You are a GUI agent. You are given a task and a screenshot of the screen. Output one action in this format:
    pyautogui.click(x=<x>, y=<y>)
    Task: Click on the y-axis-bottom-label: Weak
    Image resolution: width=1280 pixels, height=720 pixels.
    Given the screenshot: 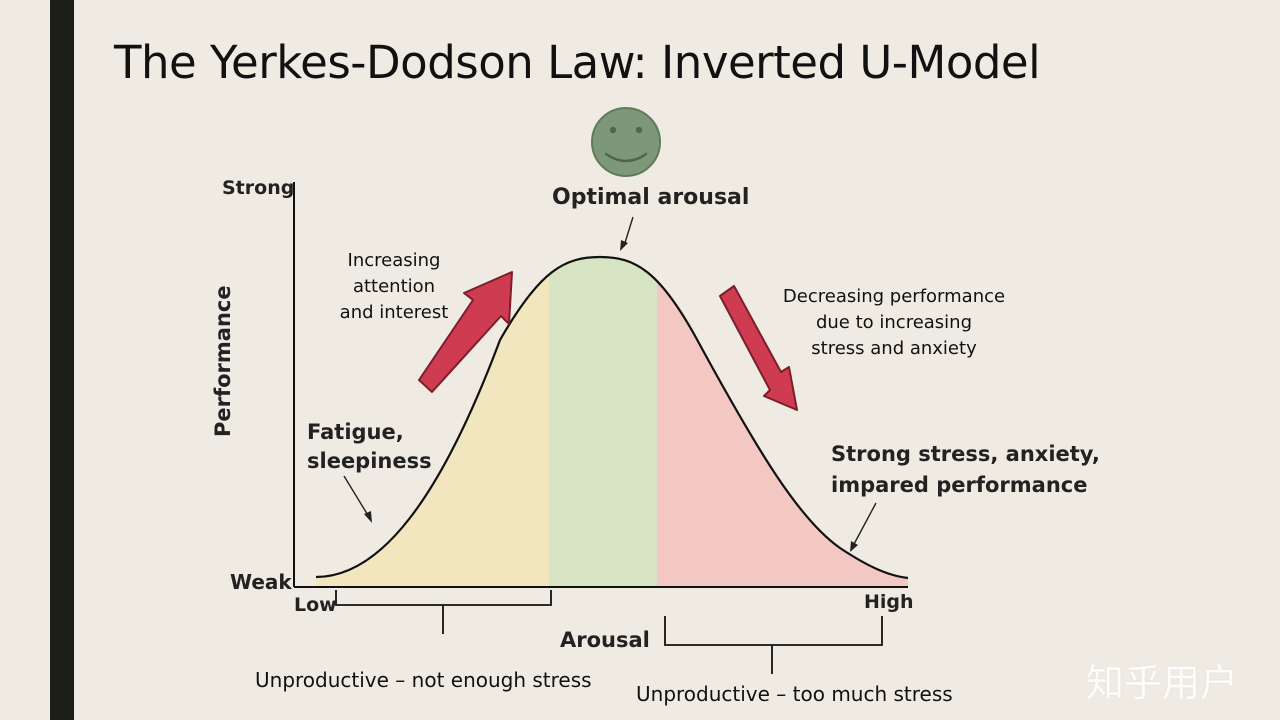 What is the action you would take?
    pyautogui.click(x=261, y=582)
    